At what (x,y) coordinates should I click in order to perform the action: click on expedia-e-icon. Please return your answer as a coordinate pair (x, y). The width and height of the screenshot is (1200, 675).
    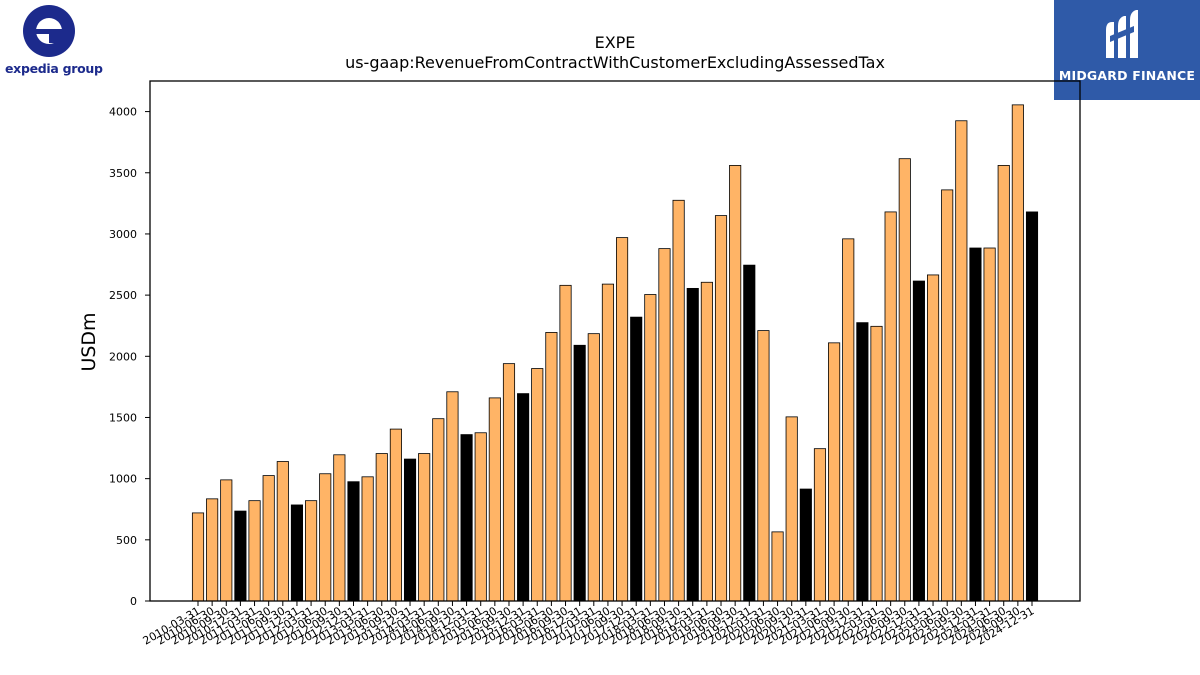
    Looking at the image, I should click on (49, 31).